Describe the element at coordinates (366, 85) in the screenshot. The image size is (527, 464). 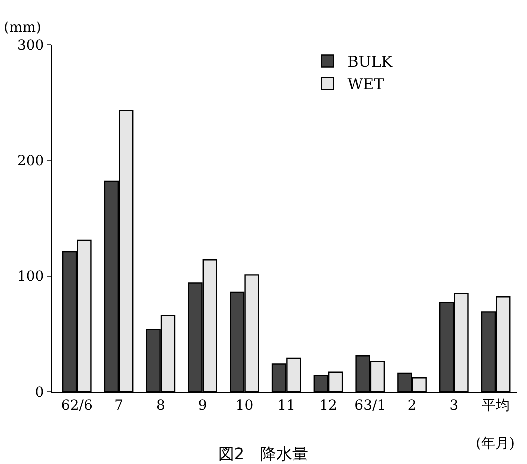
I see `legend-label: WET` at that location.